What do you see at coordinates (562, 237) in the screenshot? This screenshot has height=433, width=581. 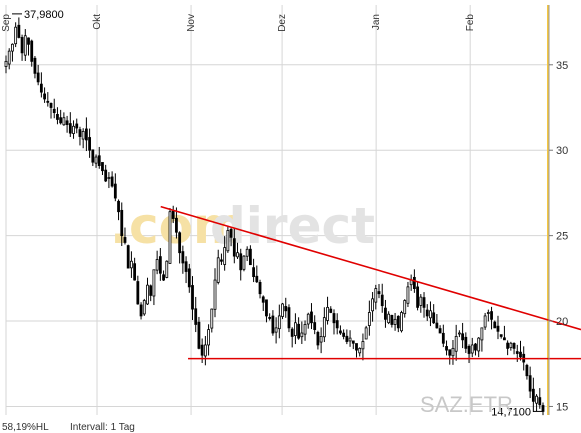 I see `y-tick-label: 25` at bounding box center [562, 237].